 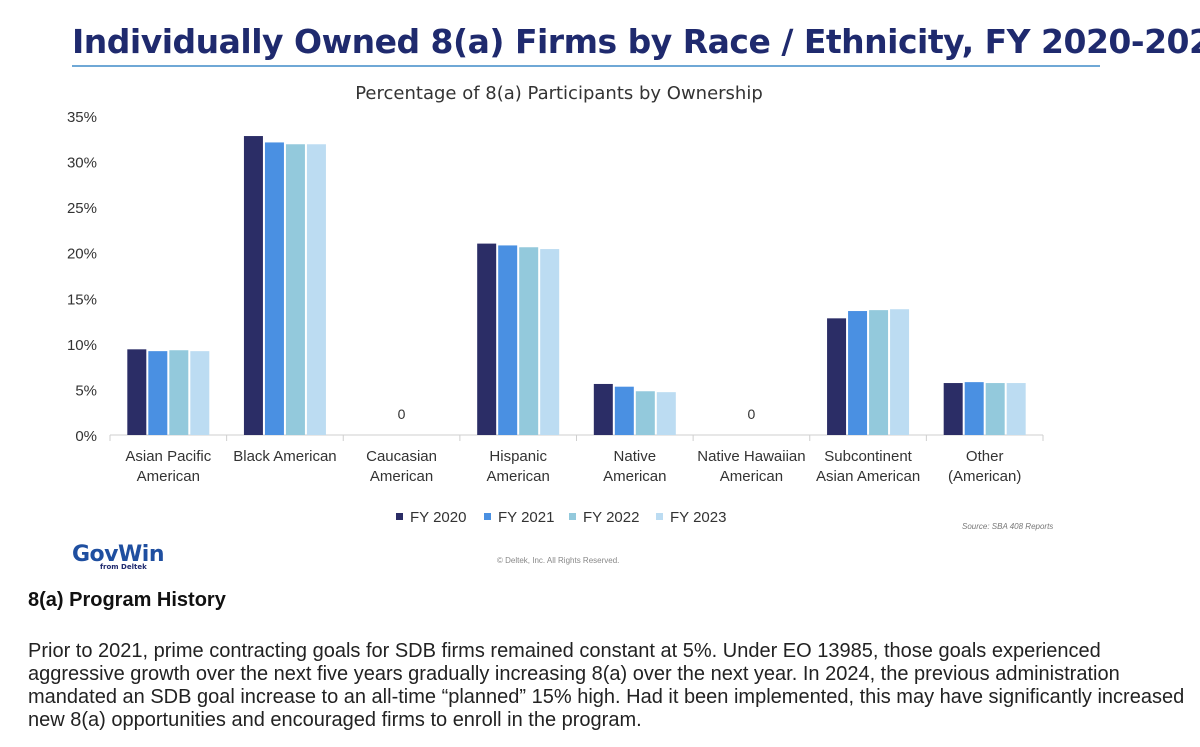 I want to click on legend-label: FY 2022, so click(x=611, y=517).